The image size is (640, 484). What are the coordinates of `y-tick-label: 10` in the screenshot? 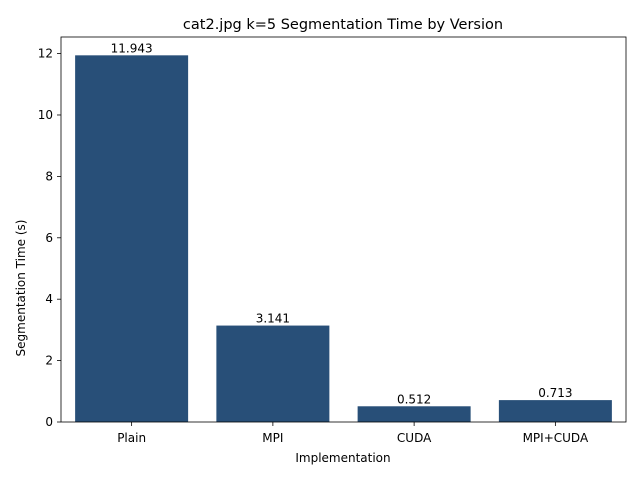 It's located at (45, 115).